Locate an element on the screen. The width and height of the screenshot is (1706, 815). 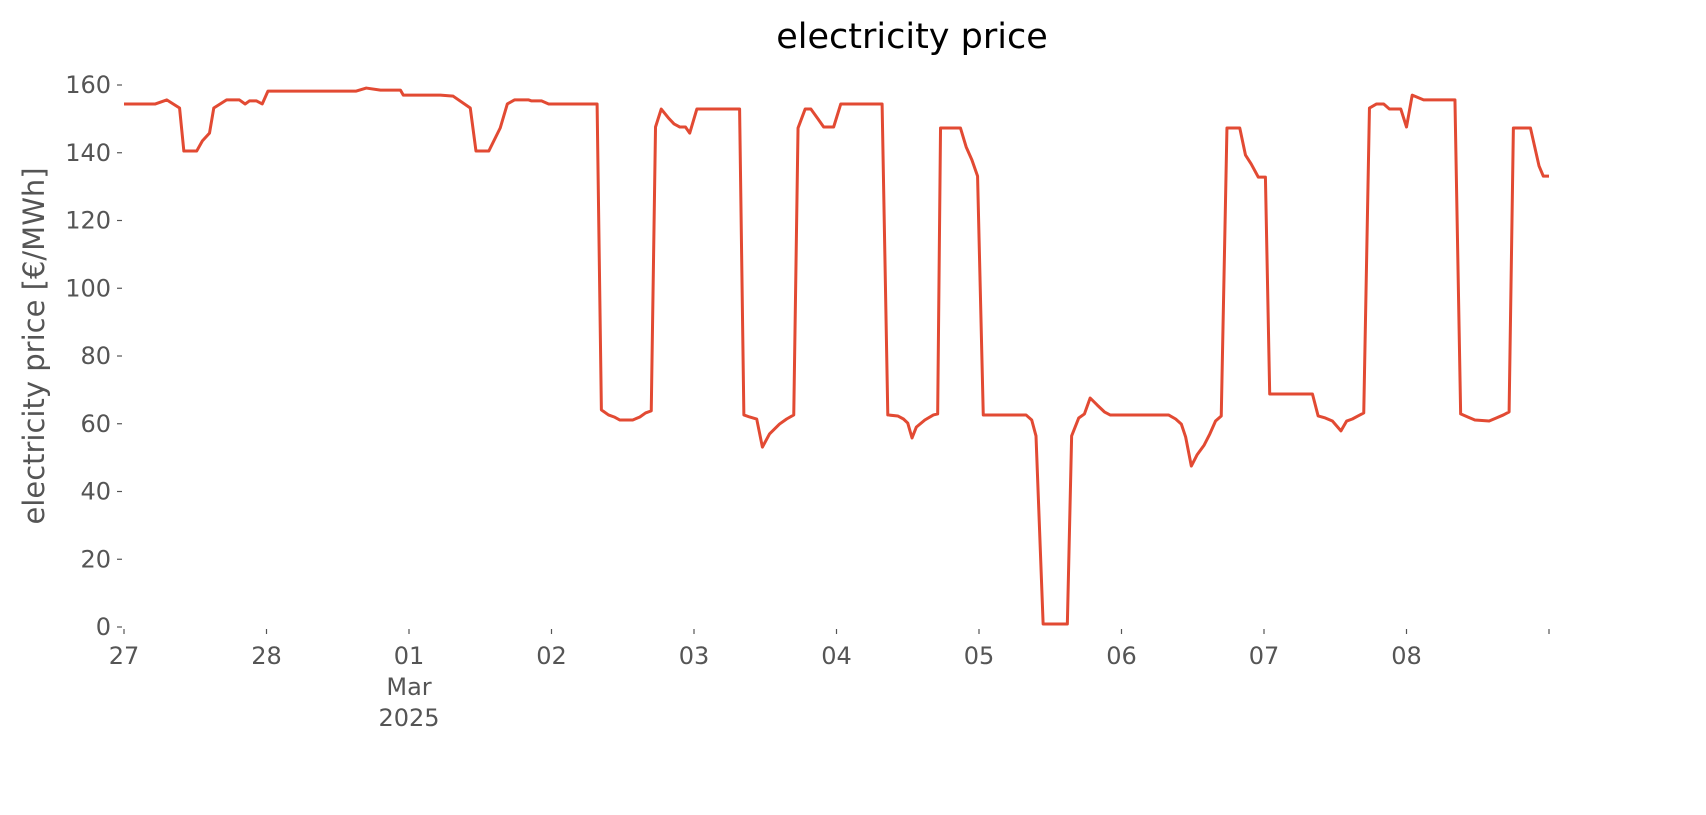
y-tick-label: 80 is located at coordinates (95, 356).